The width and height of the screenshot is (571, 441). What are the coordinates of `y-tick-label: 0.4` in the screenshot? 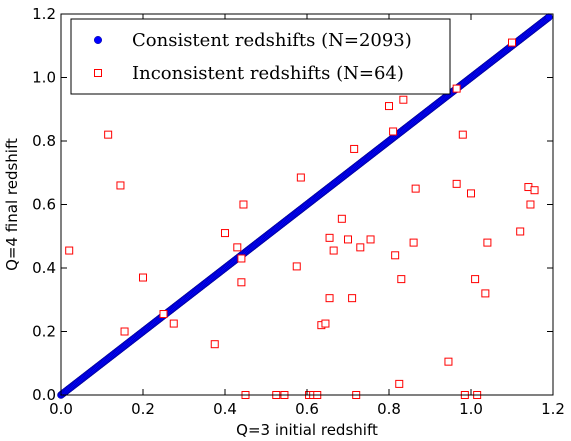 It's located at (44, 268).